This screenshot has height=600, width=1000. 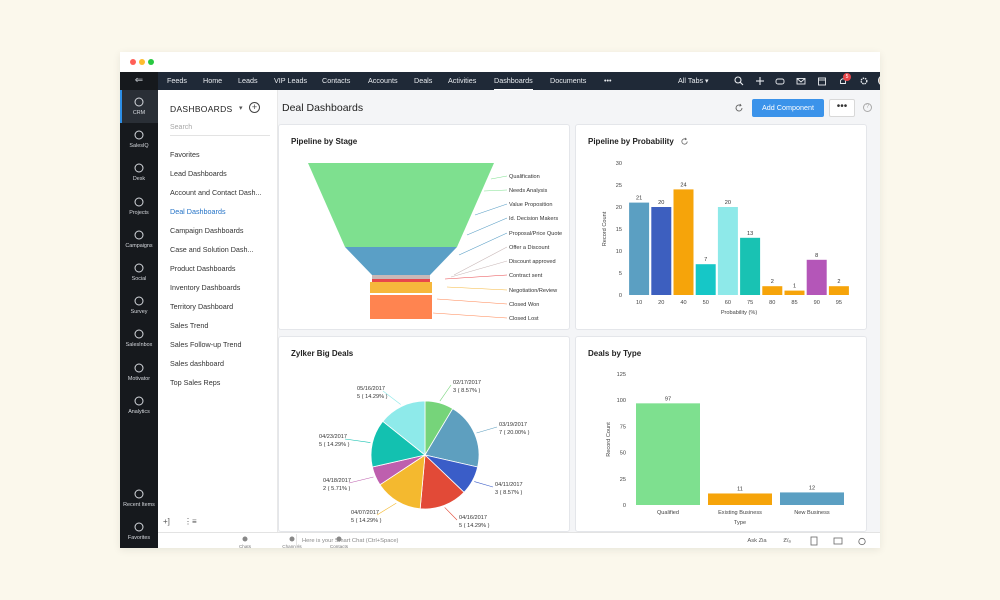 What do you see at coordinates (139, 172) in the screenshot?
I see `rail-item-desk: Desk` at bounding box center [139, 172].